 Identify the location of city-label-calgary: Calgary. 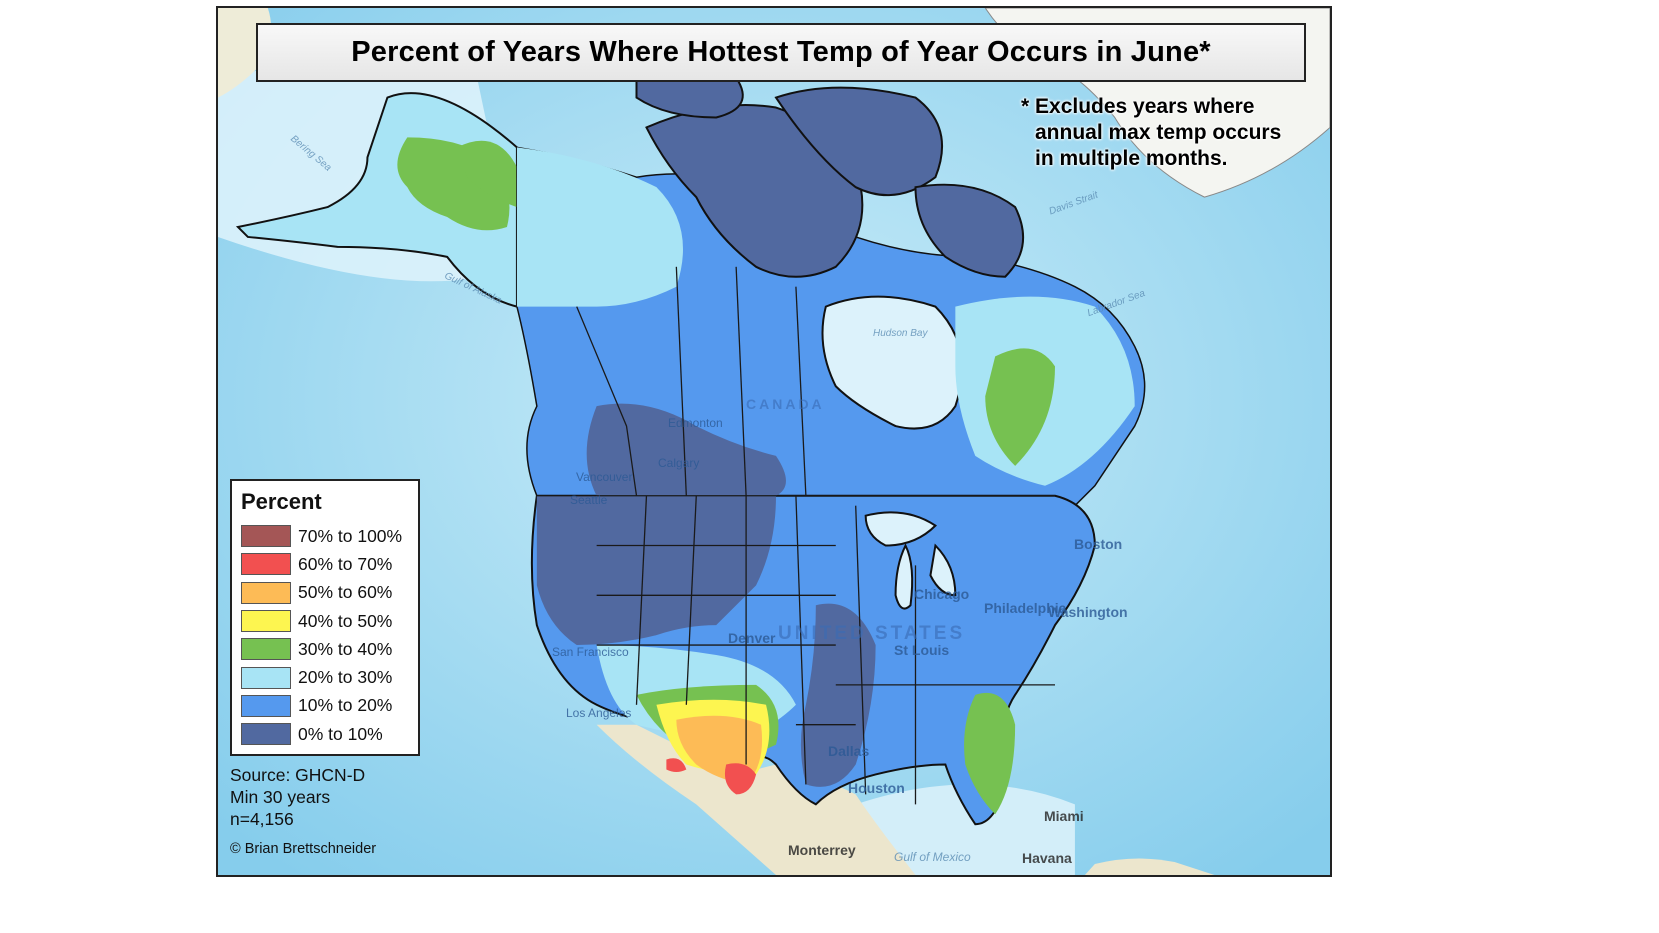
(679, 463).